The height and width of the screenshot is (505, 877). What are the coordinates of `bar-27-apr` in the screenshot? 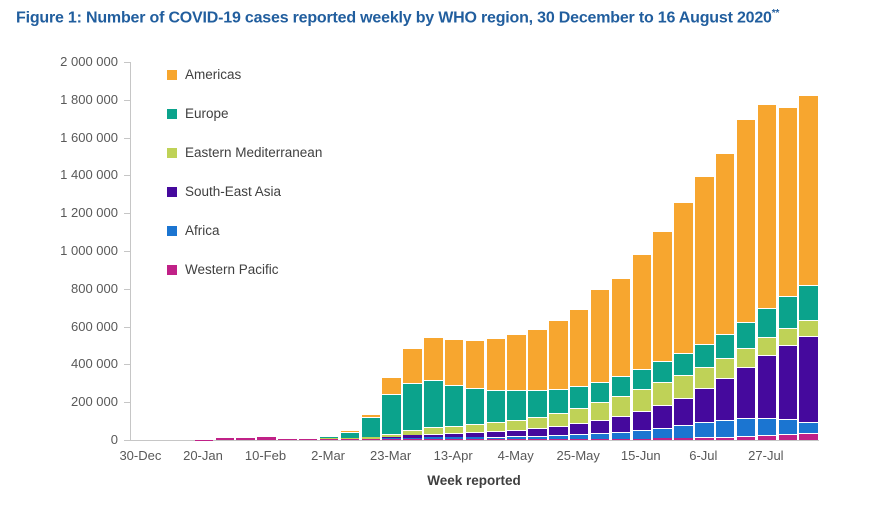 It's located at (496, 388).